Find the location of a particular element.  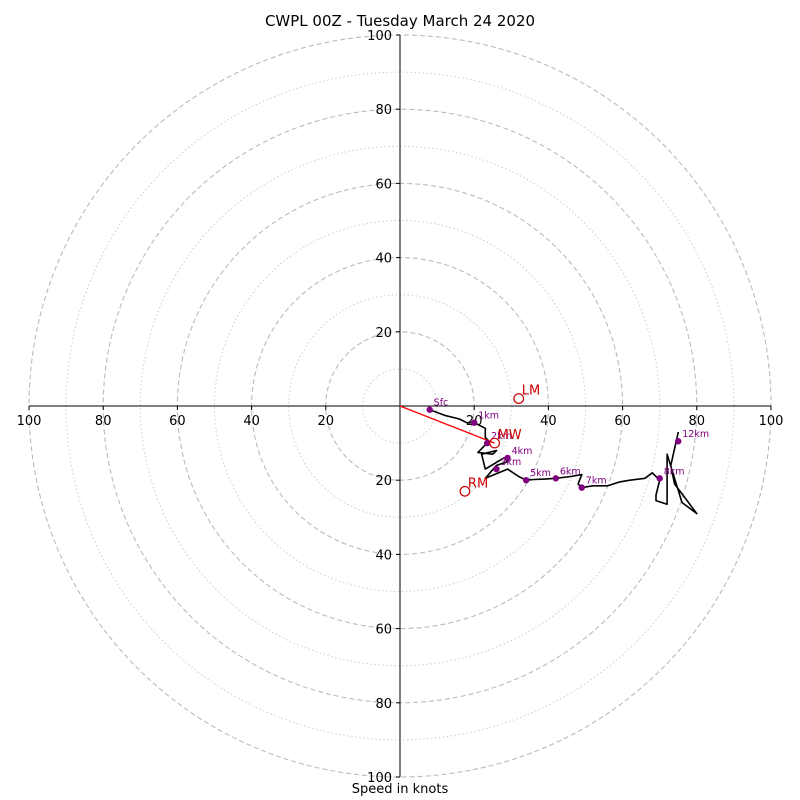

storm-motion-label-lm: LM is located at coordinates (531, 391).